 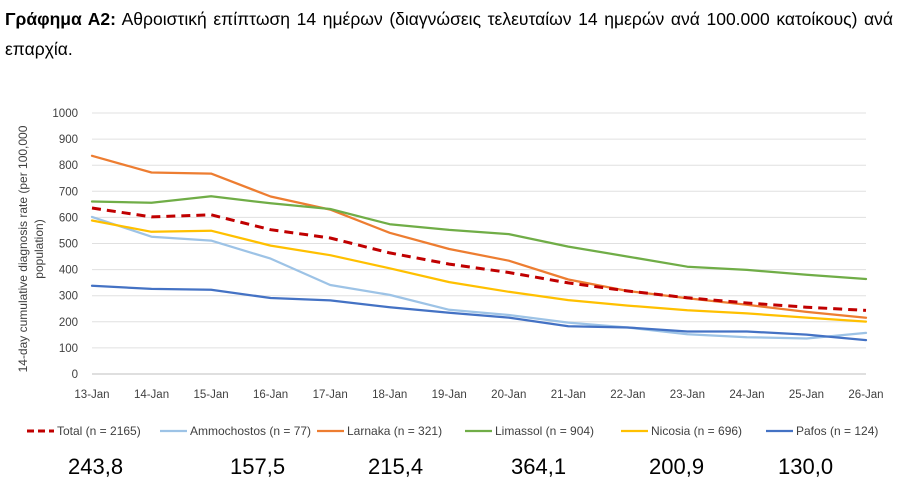 I want to click on y-tick-label: 900, so click(x=68, y=140).